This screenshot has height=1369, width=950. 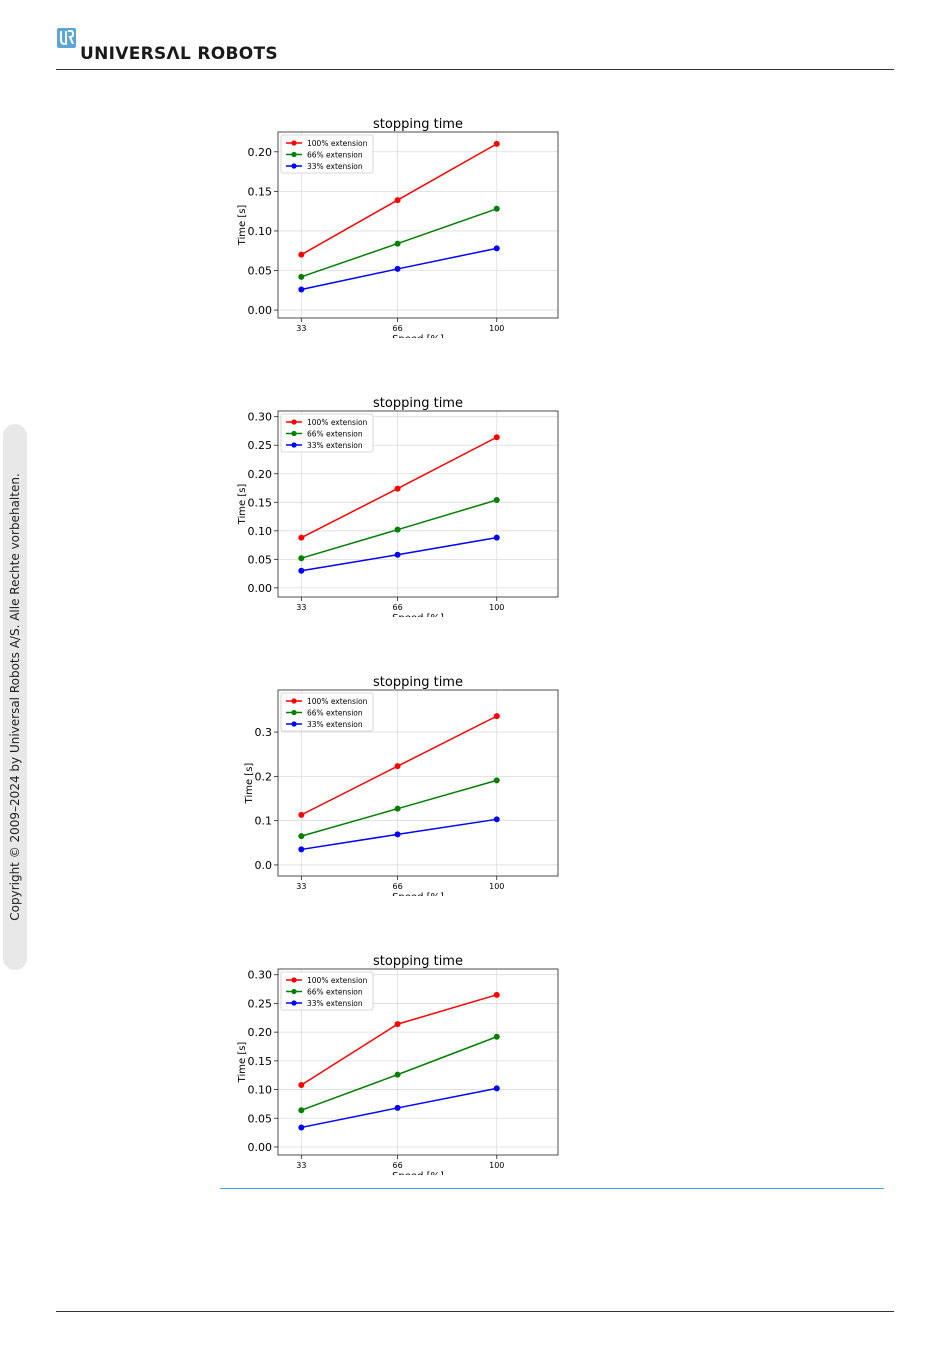 I want to click on y-tick-label: 0.3, so click(x=264, y=732).